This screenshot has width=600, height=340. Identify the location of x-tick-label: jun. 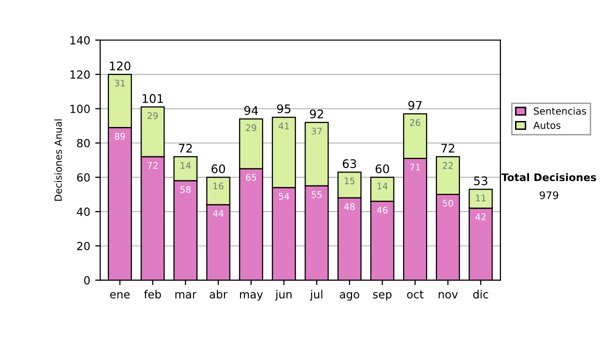
(283, 295).